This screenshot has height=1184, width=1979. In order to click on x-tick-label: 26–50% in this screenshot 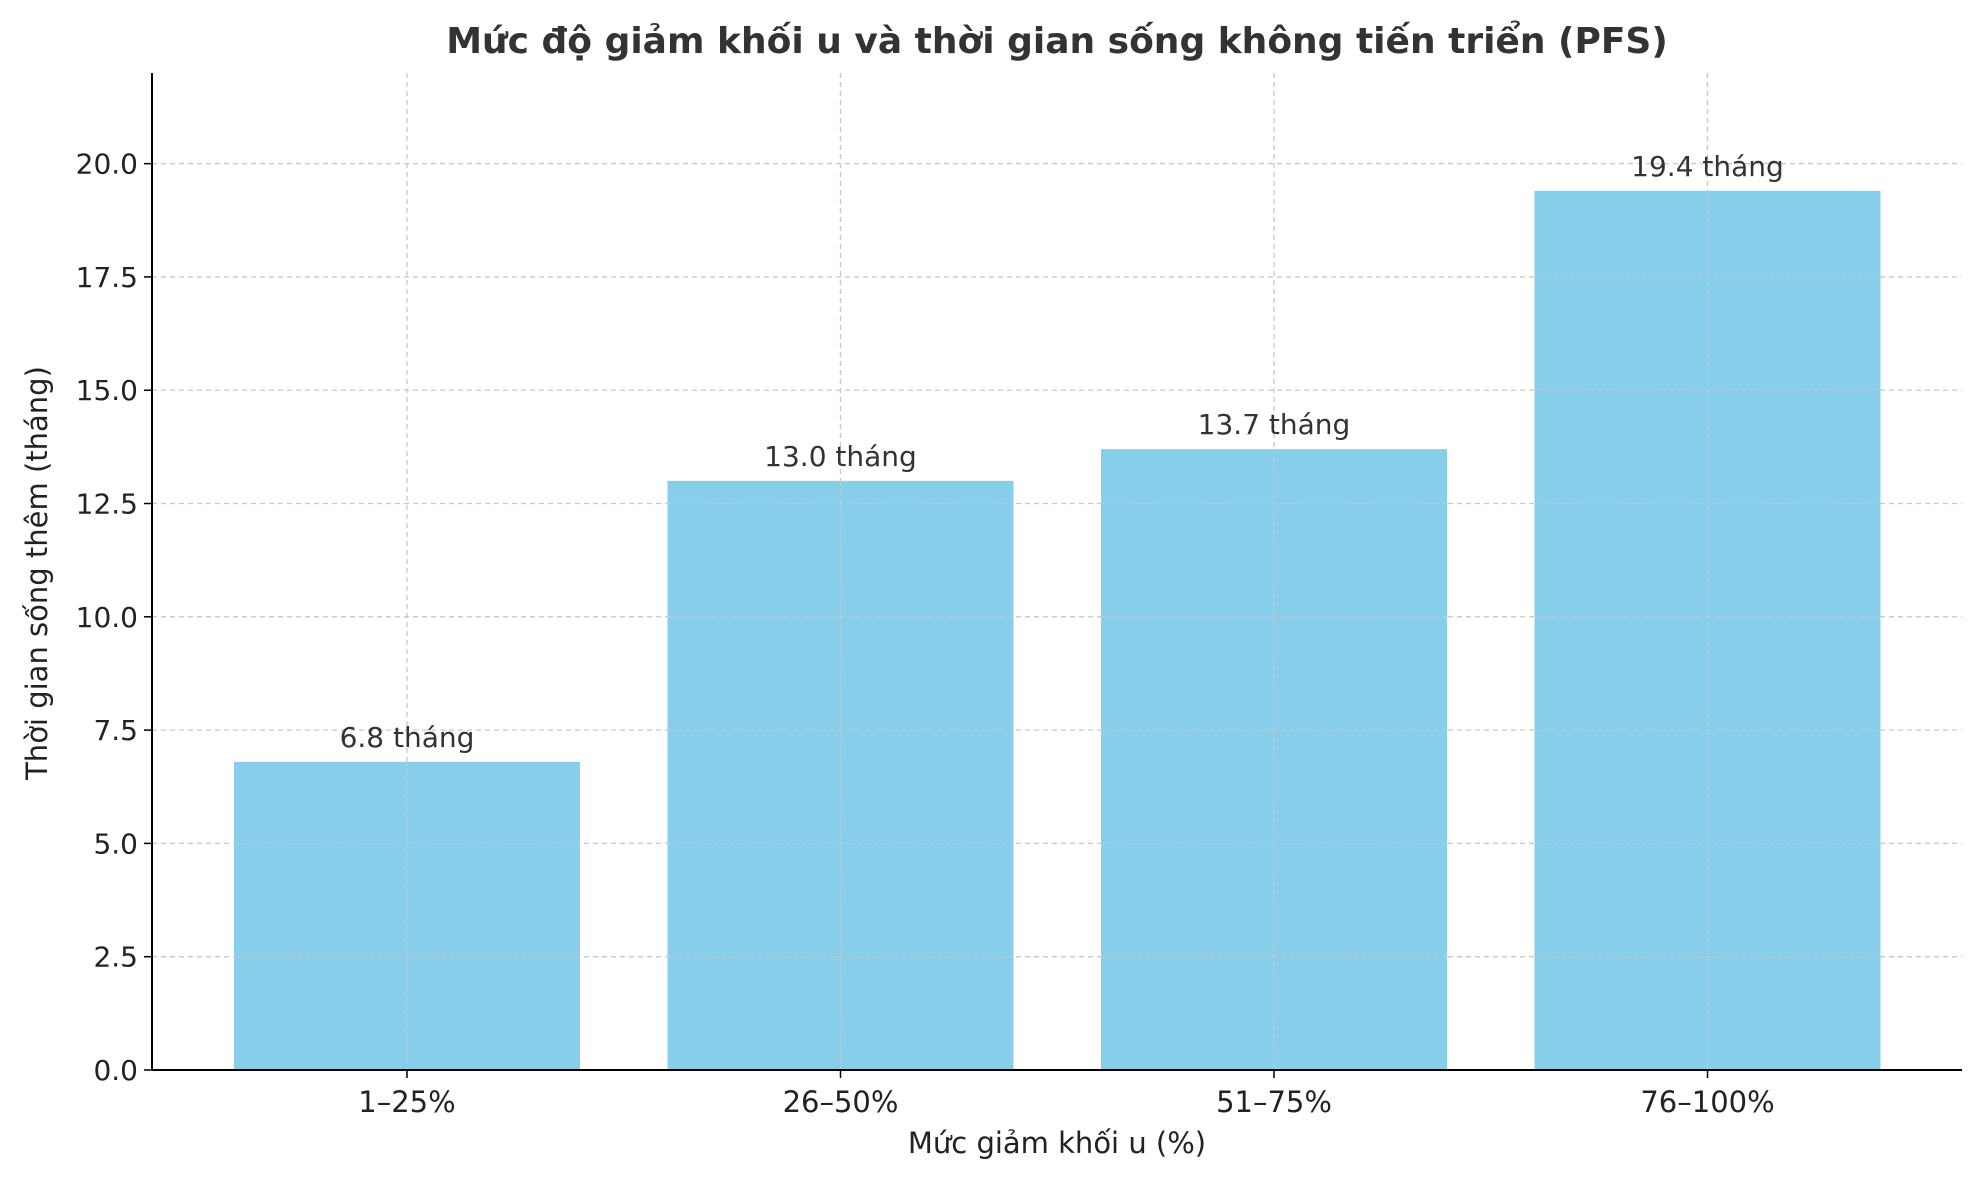, I will do `click(841, 1102)`.